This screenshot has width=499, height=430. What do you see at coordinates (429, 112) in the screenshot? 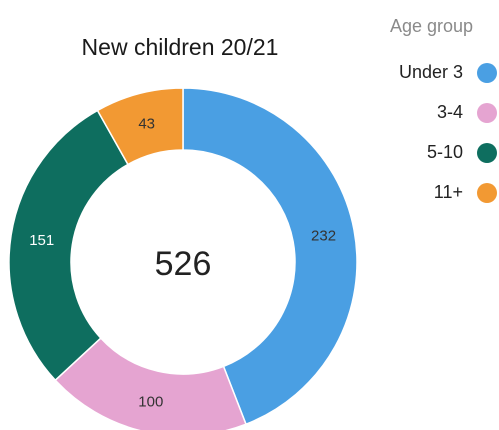
I see `legend-item-3-4: 3-4` at bounding box center [429, 112].